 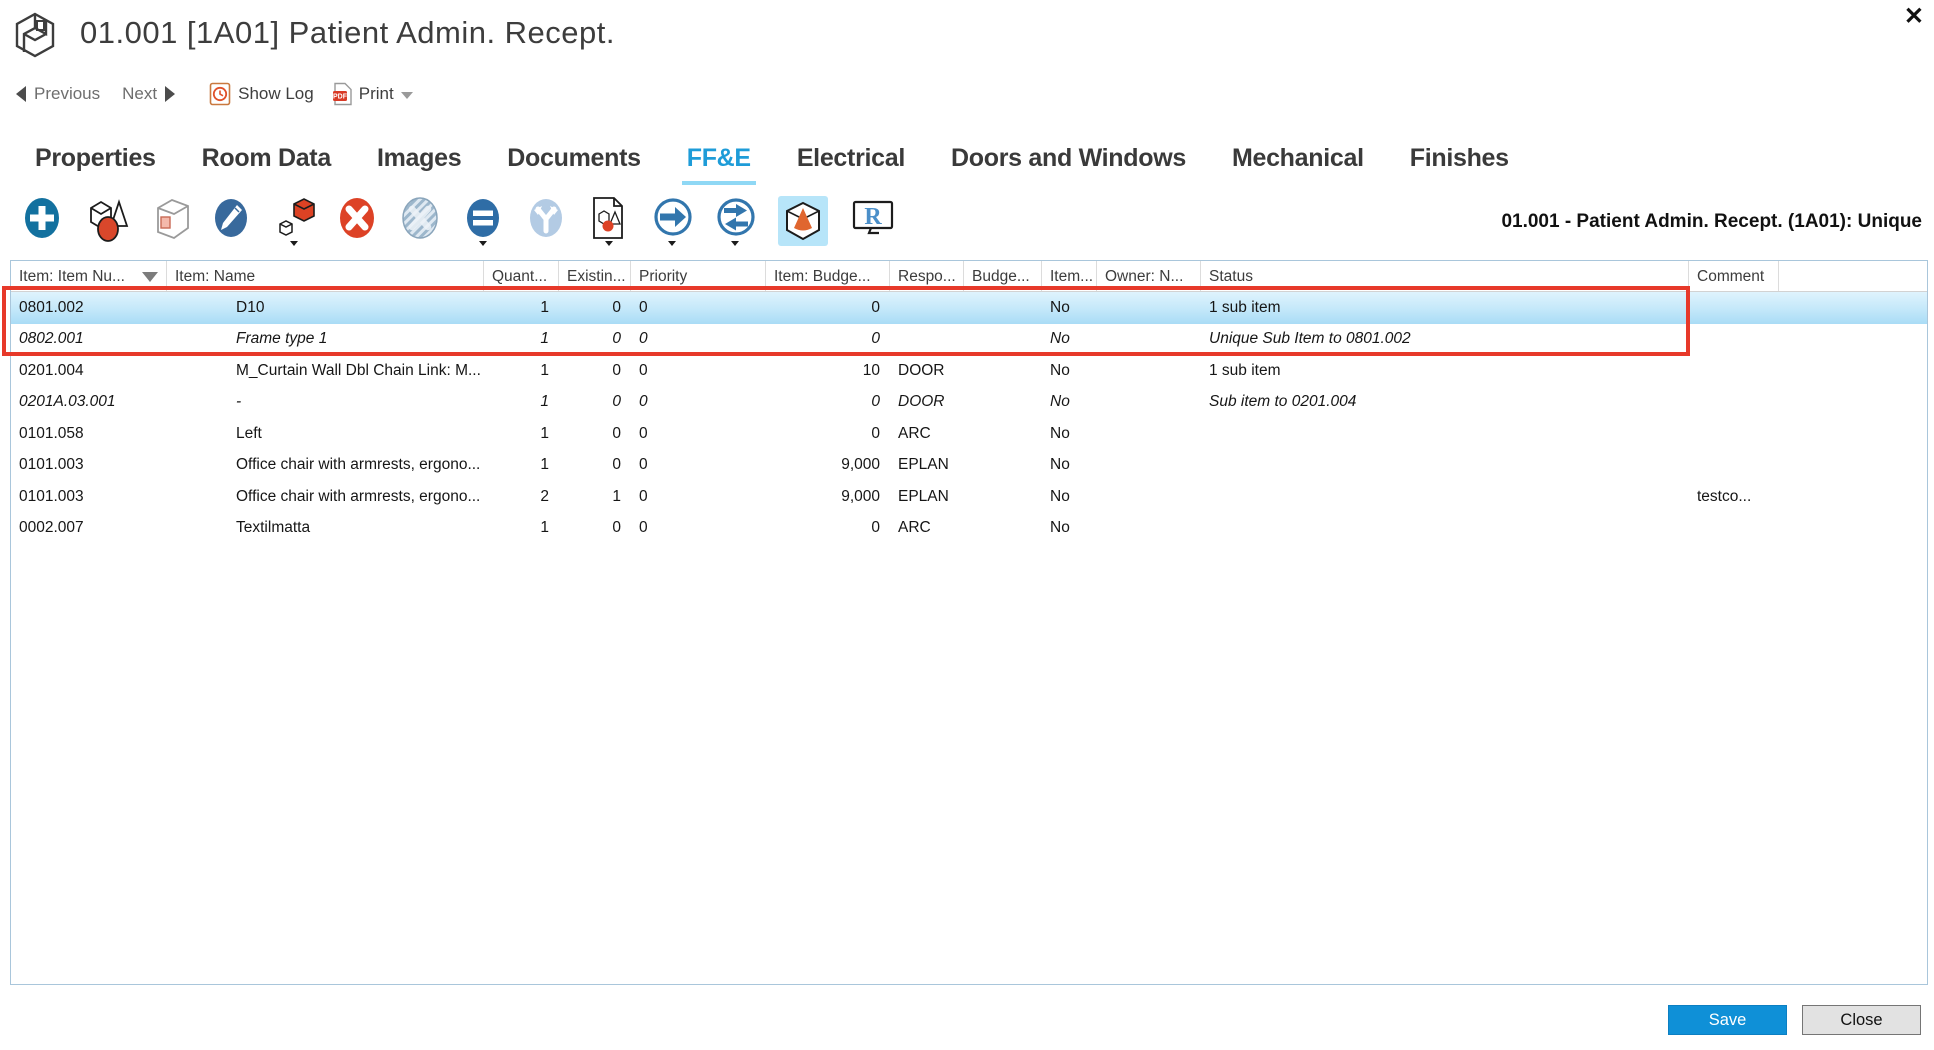 What do you see at coordinates (483, 221) in the screenshot?
I see `subtract-icon` at bounding box center [483, 221].